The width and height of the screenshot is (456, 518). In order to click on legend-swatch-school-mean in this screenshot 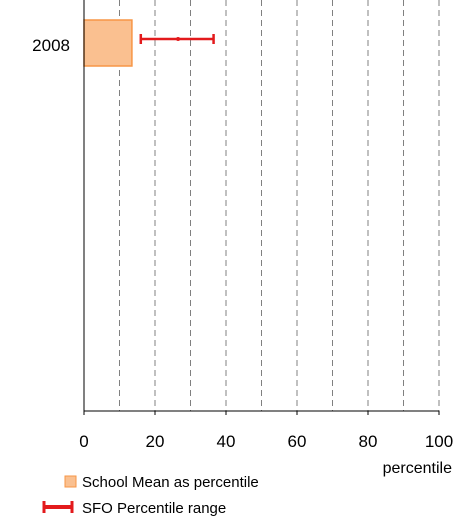, I will do `click(70, 481)`.